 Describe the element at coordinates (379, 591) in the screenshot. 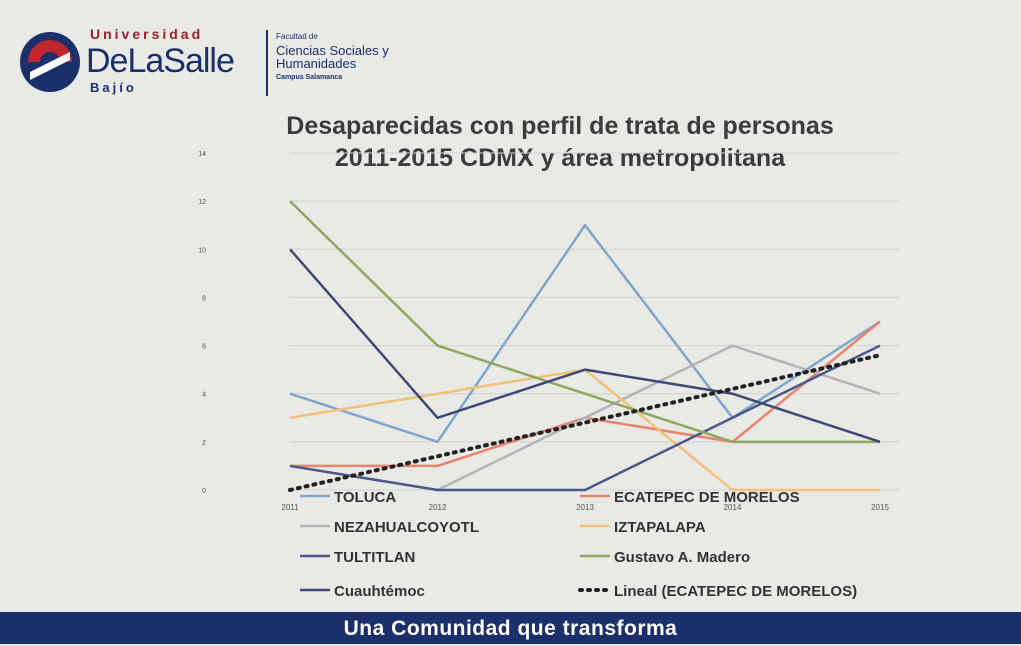

I see `legend-label: Cuauhtémoc` at that location.